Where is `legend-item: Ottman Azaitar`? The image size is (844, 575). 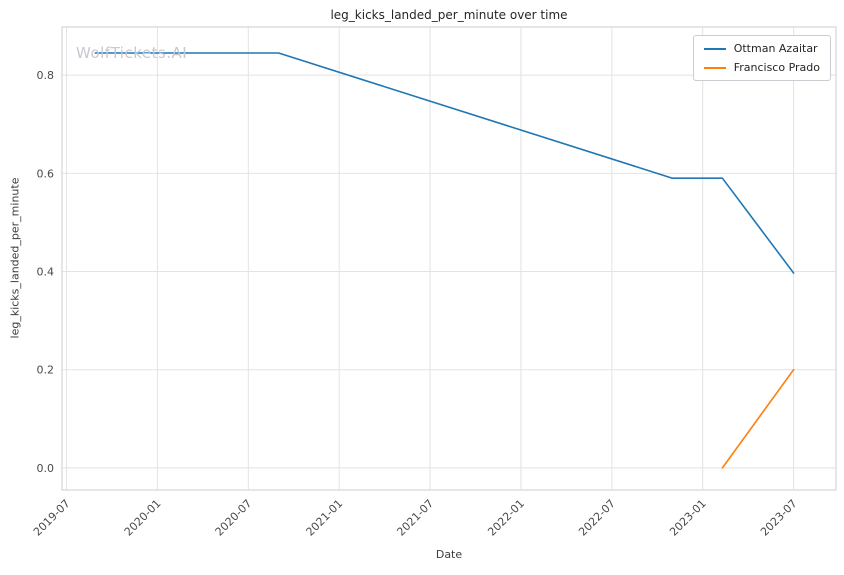
legend-item: Ottman Azaitar is located at coordinates (761, 48).